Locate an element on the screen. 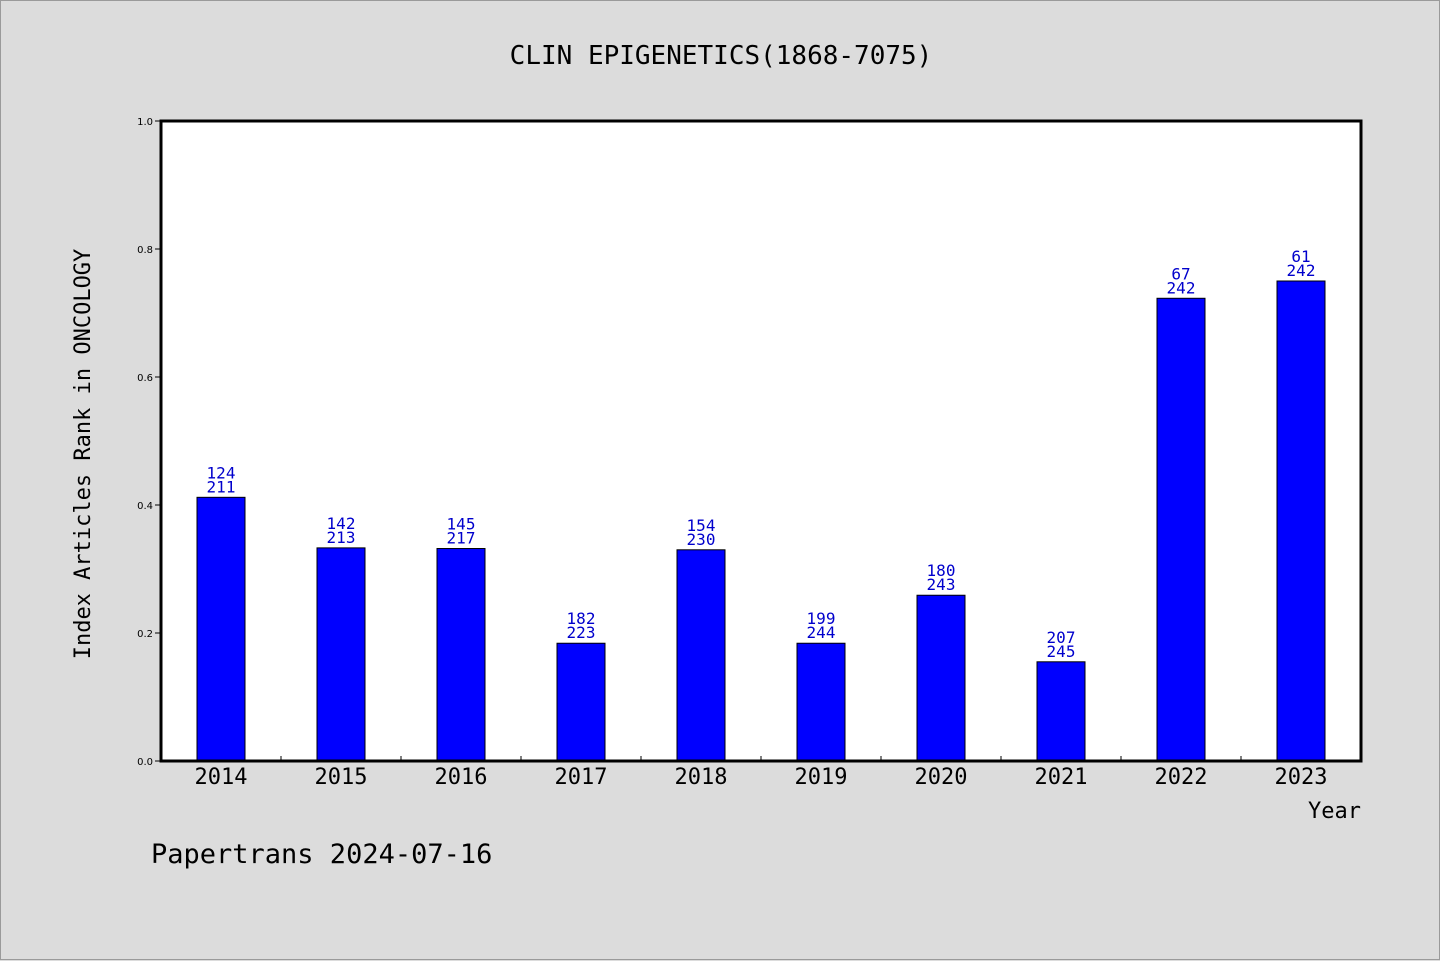  bar-2023 is located at coordinates (1301, 521).